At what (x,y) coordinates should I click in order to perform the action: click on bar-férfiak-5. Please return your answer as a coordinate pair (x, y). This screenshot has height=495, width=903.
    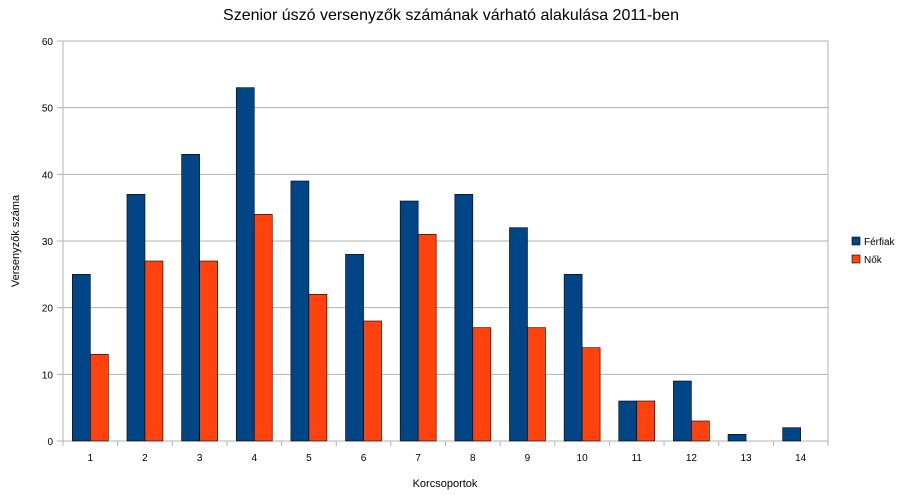
    Looking at the image, I should click on (300, 311).